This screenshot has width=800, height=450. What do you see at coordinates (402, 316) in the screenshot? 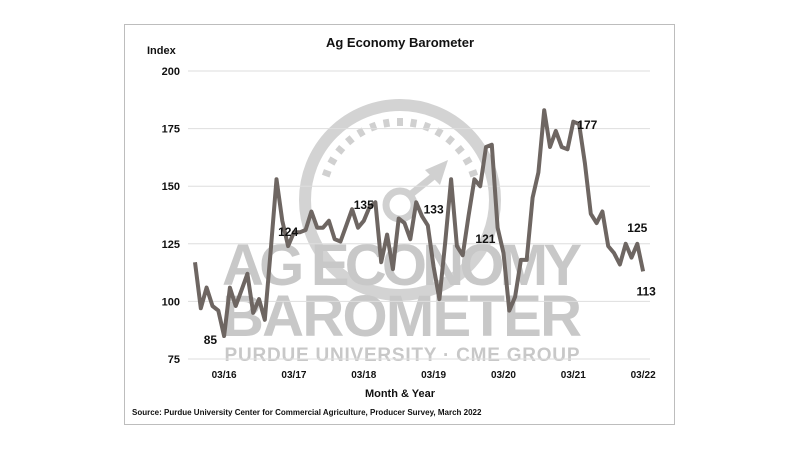
I see `watermark-line-2: BAROMETER` at bounding box center [402, 316].